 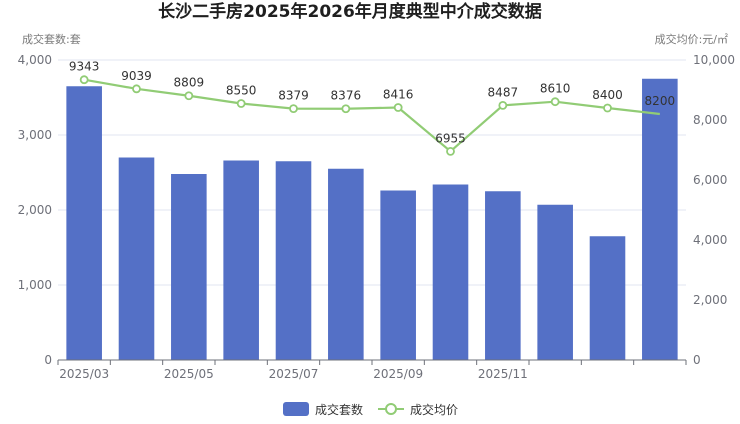 What do you see at coordinates (350, 11) in the screenshot?
I see `chart-title: 长沙二手房2025年2026年月度典型中介成交数据` at bounding box center [350, 11].